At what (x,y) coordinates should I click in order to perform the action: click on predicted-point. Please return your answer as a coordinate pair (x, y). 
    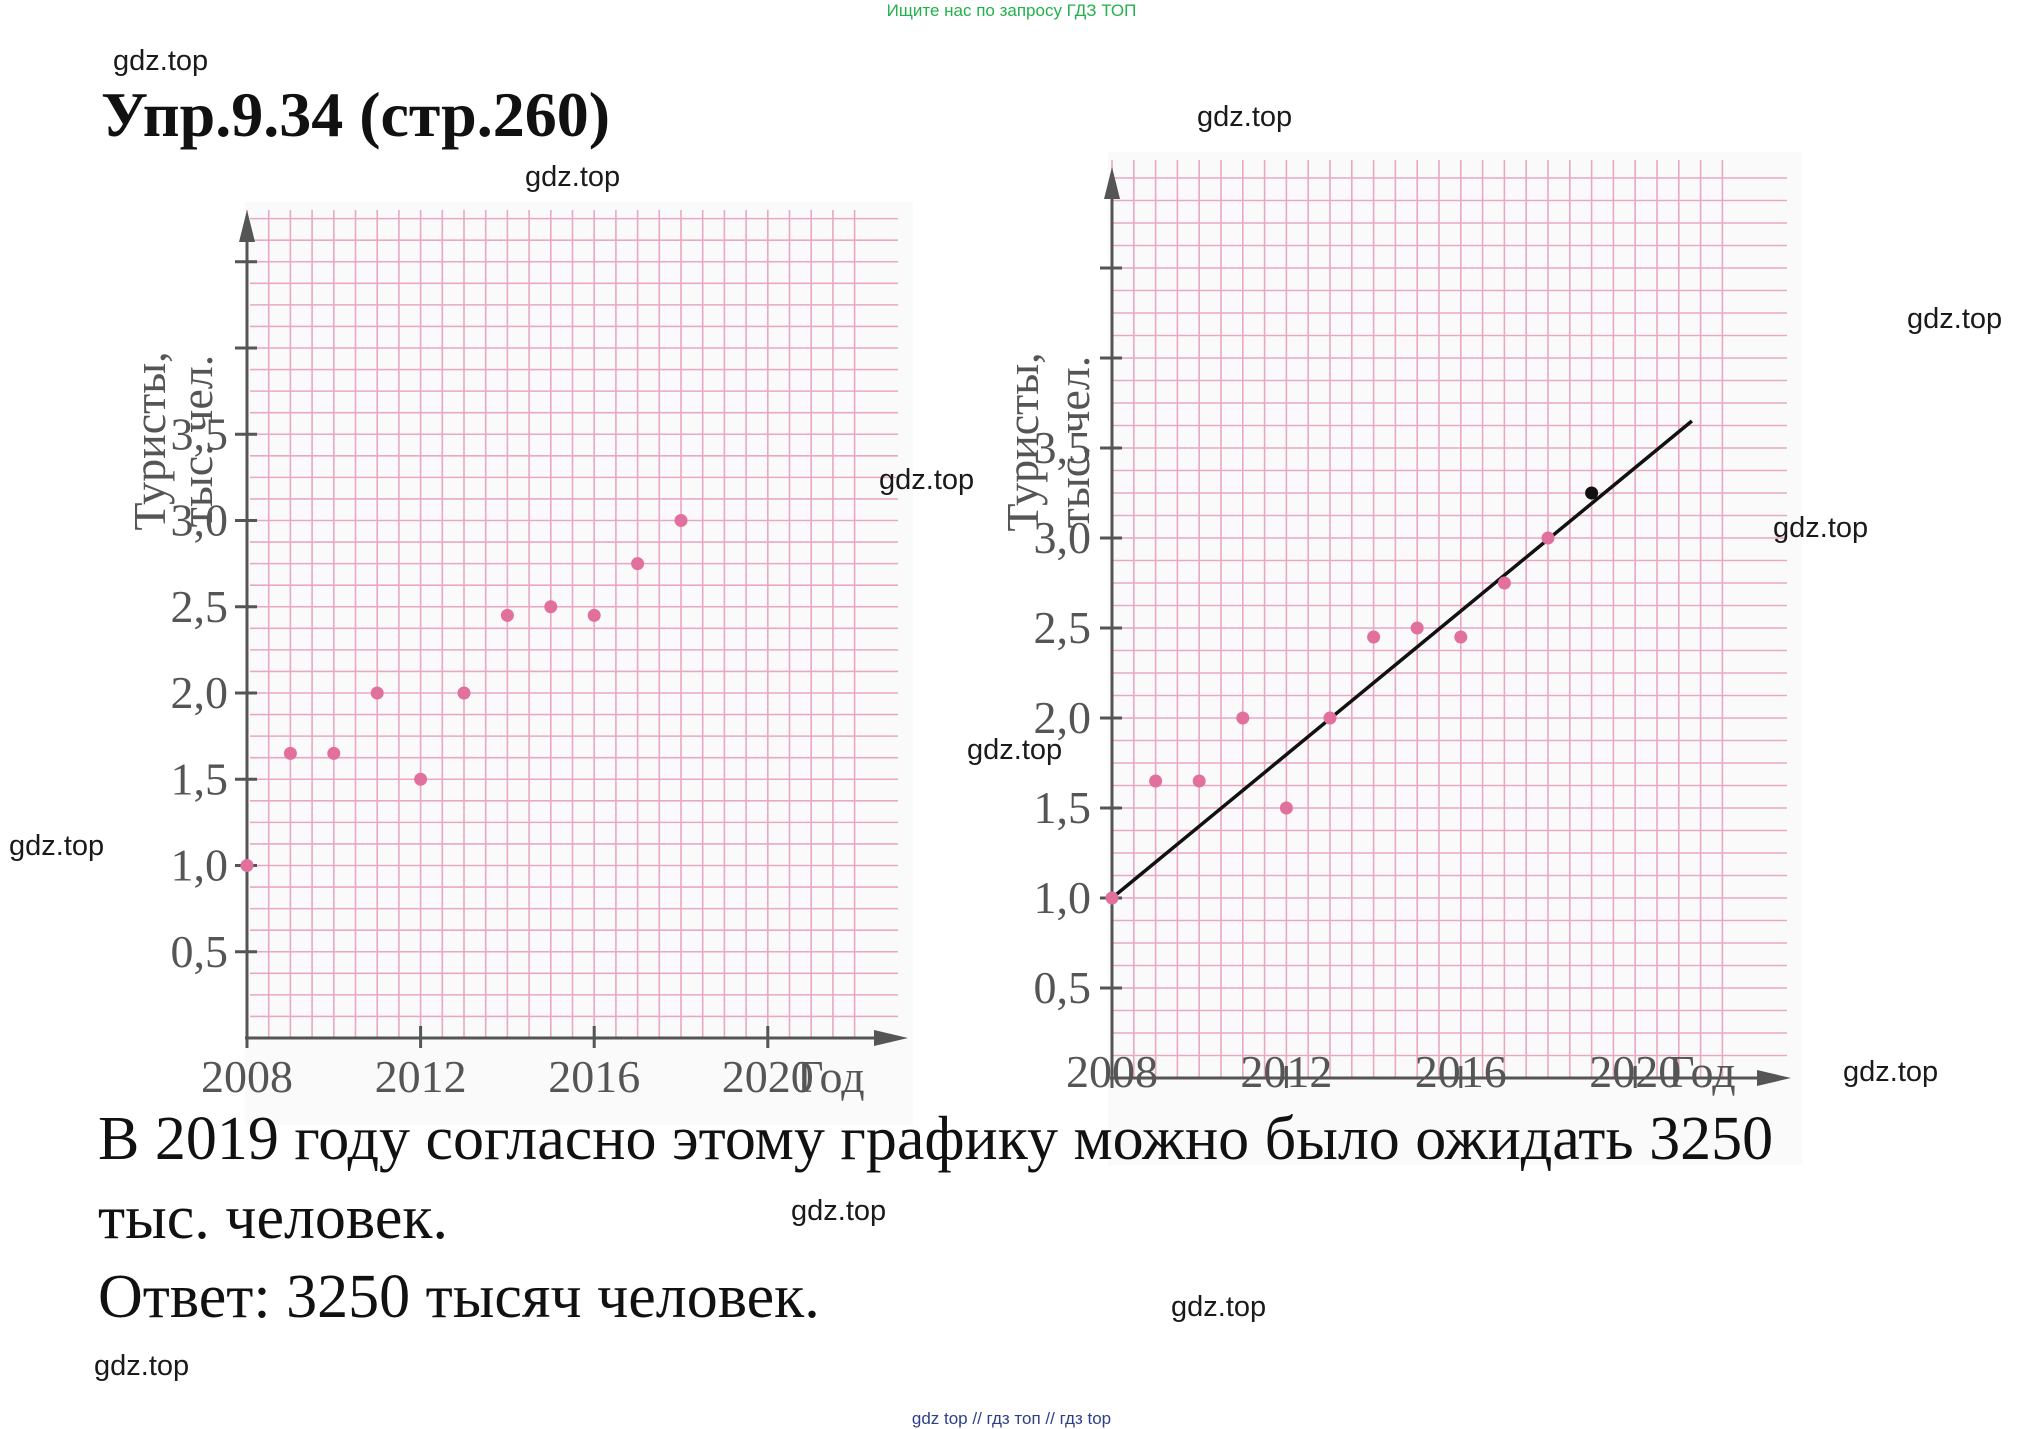
    Looking at the image, I should click on (1592, 493).